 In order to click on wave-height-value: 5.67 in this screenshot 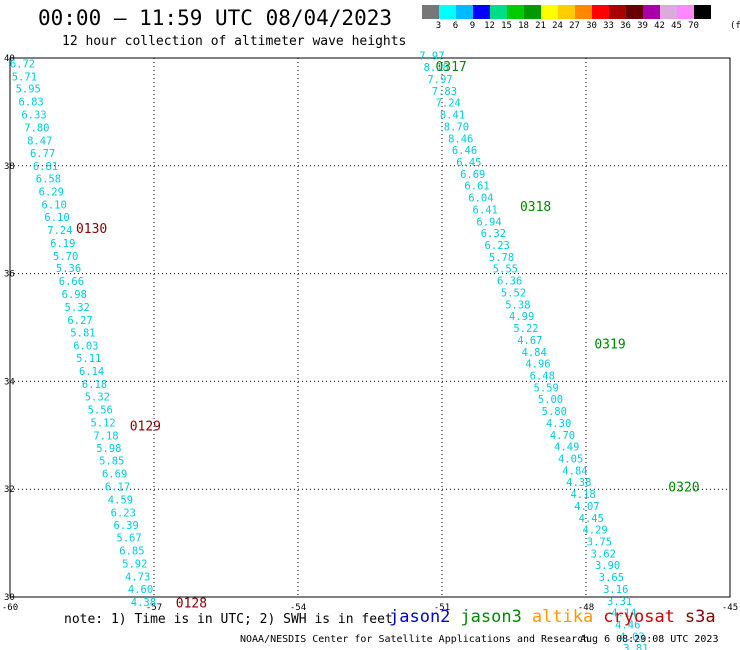, I will do `click(128, 539)`.